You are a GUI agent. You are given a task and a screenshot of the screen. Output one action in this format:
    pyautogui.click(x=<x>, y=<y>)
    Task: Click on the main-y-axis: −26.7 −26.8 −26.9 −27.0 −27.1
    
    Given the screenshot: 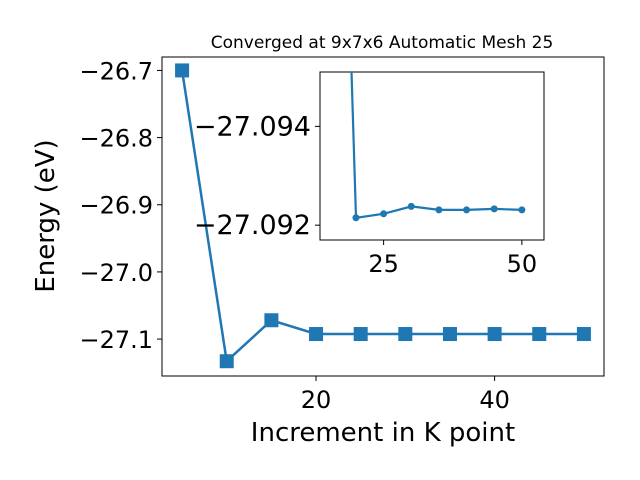 What is the action you would take?
    pyautogui.click(x=120, y=205)
    